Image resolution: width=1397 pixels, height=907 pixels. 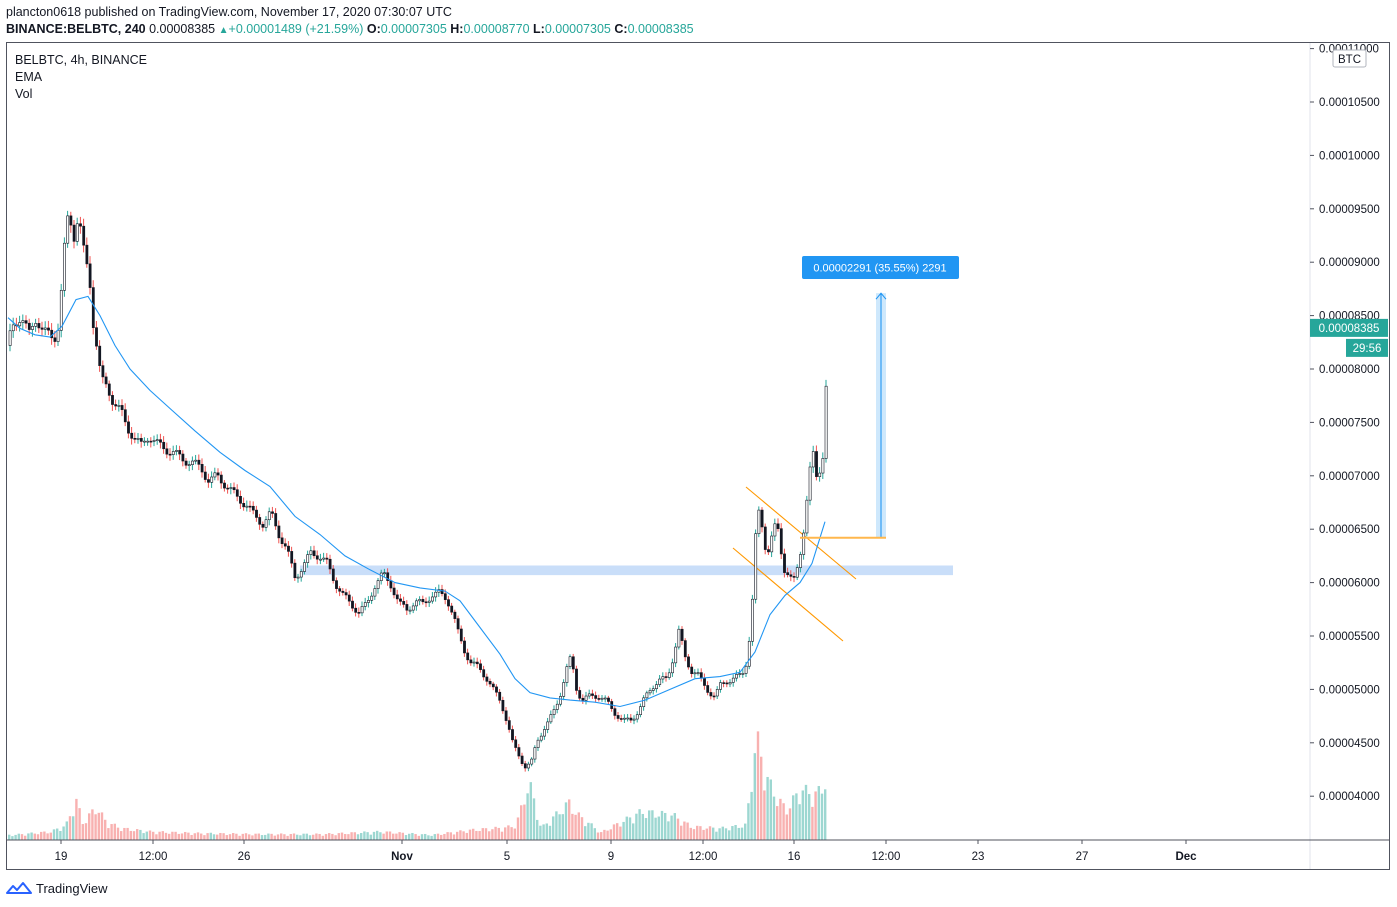 What do you see at coordinates (57, 888) in the screenshot?
I see `footer: TradingView` at bounding box center [57, 888].